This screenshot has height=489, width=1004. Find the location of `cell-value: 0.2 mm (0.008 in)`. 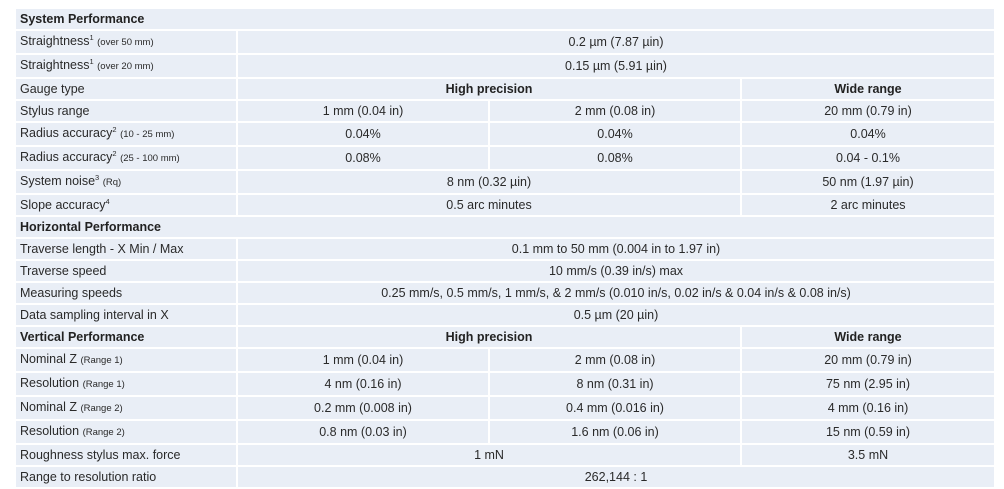

cell-value: 0.2 mm (0.008 in) is located at coordinates (363, 408).